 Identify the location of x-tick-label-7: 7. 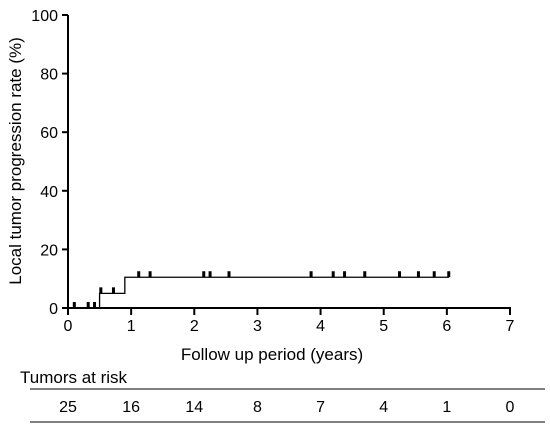
(510, 326).